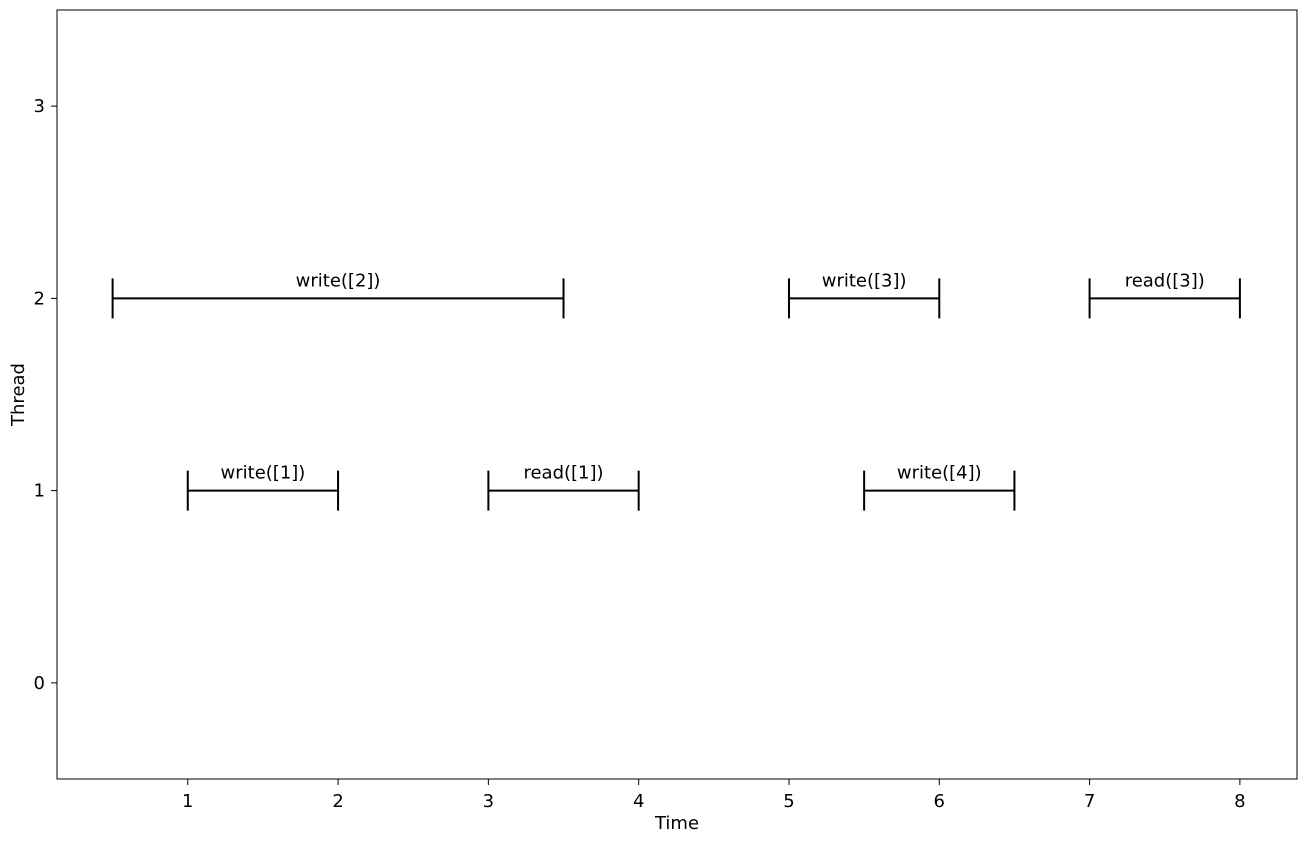 This screenshot has height=843, width=1306. I want to click on interval: write([1]), so click(263, 487).